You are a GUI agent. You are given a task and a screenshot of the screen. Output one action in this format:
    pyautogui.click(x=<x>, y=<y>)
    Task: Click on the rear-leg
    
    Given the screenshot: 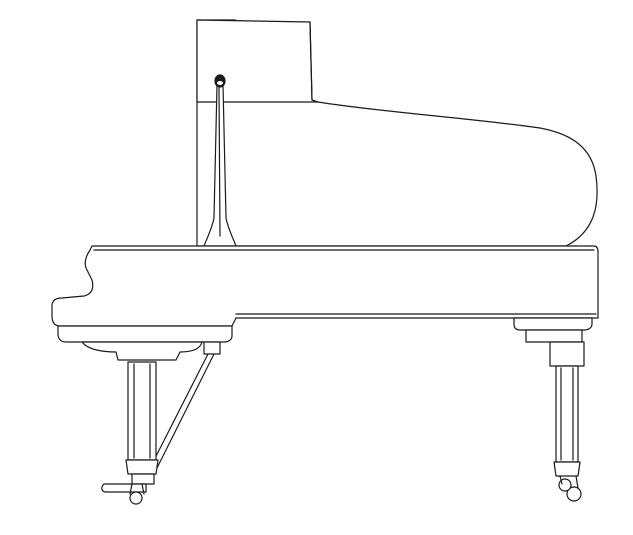 What is the action you would take?
    pyautogui.click(x=567, y=414)
    